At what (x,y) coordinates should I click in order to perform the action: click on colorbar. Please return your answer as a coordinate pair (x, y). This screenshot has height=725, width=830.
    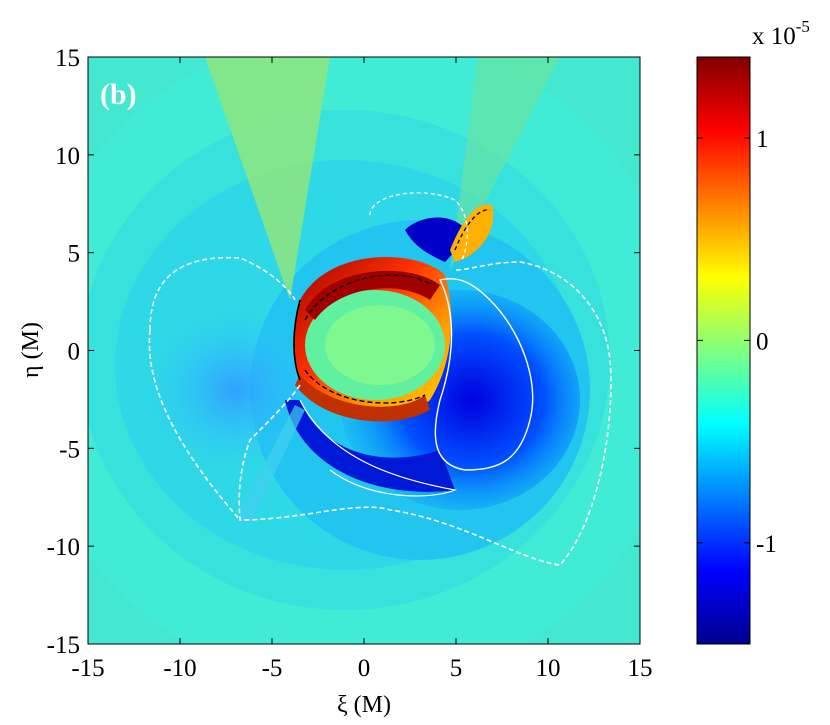
    Looking at the image, I should click on (723, 350).